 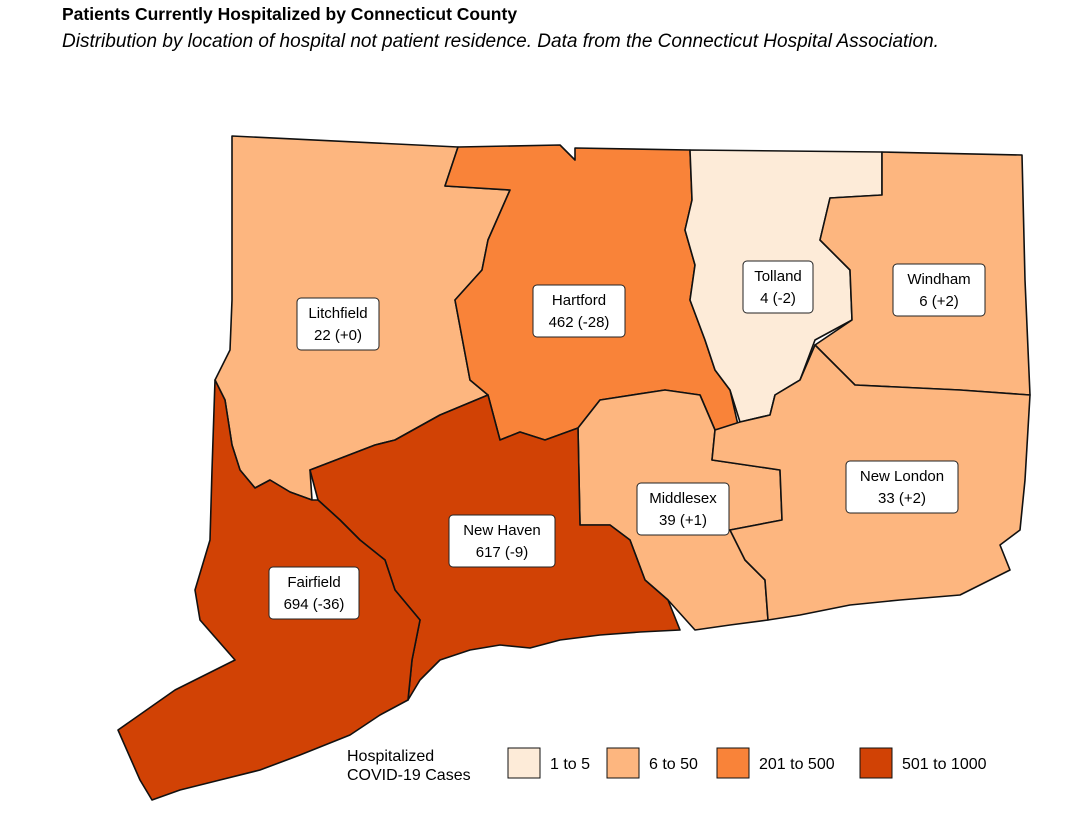 What do you see at coordinates (502, 530) in the screenshot?
I see `county-name: New Haven` at bounding box center [502, 530].